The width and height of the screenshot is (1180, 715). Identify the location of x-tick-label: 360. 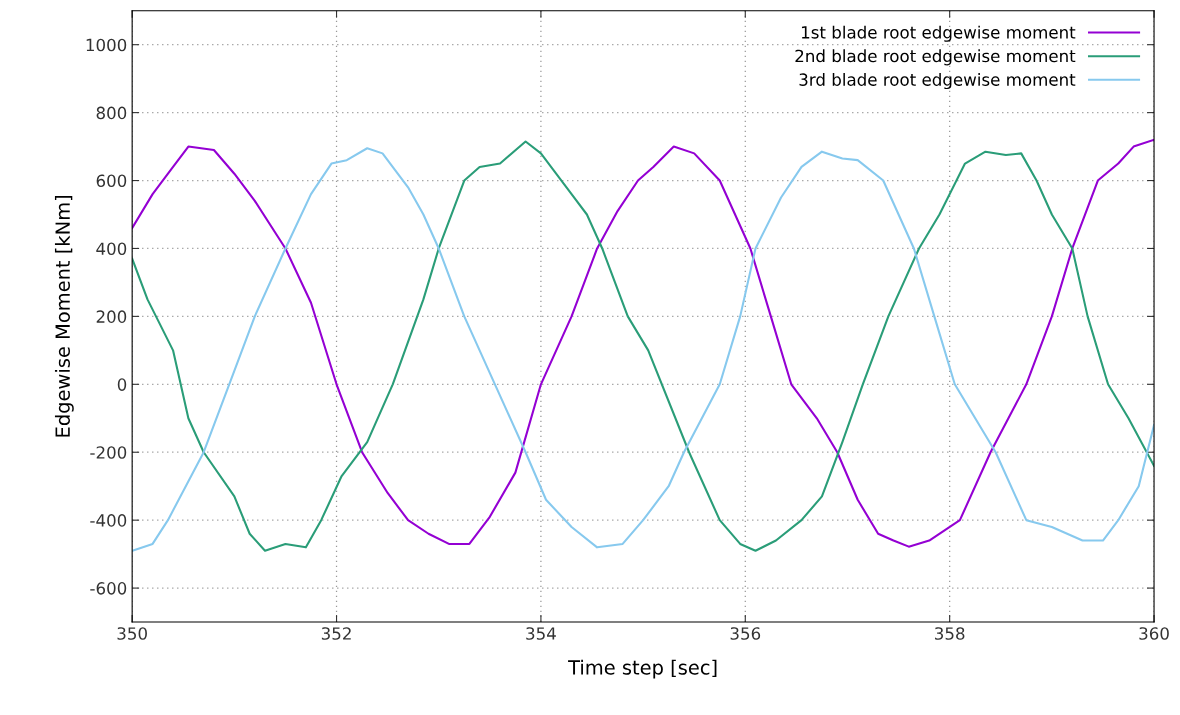
(1154, 633).